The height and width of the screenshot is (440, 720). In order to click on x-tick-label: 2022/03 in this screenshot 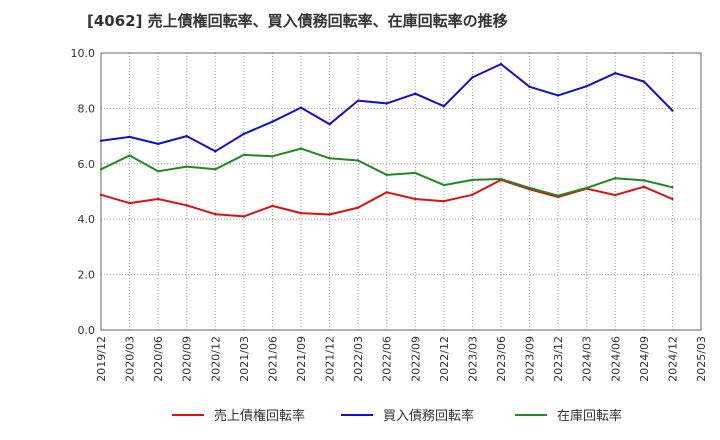, I will do `click(358, 359)`.